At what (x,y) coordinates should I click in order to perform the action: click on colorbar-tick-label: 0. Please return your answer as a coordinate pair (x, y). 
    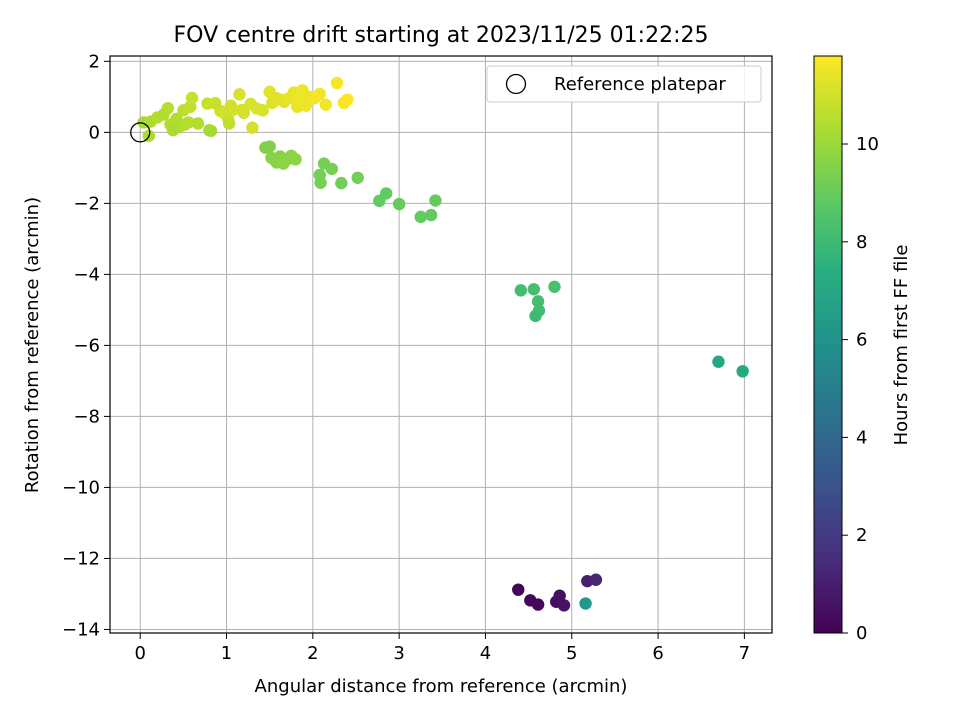
    Looking at the image, I should click on (861, 633).